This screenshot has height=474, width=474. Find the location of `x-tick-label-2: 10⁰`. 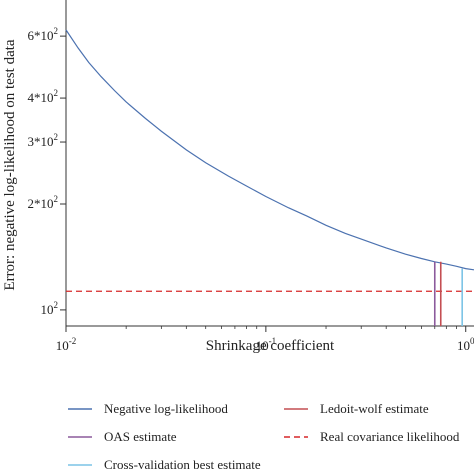

x-tick-label-2: 10⁰ is located at coordinates (465, 344).